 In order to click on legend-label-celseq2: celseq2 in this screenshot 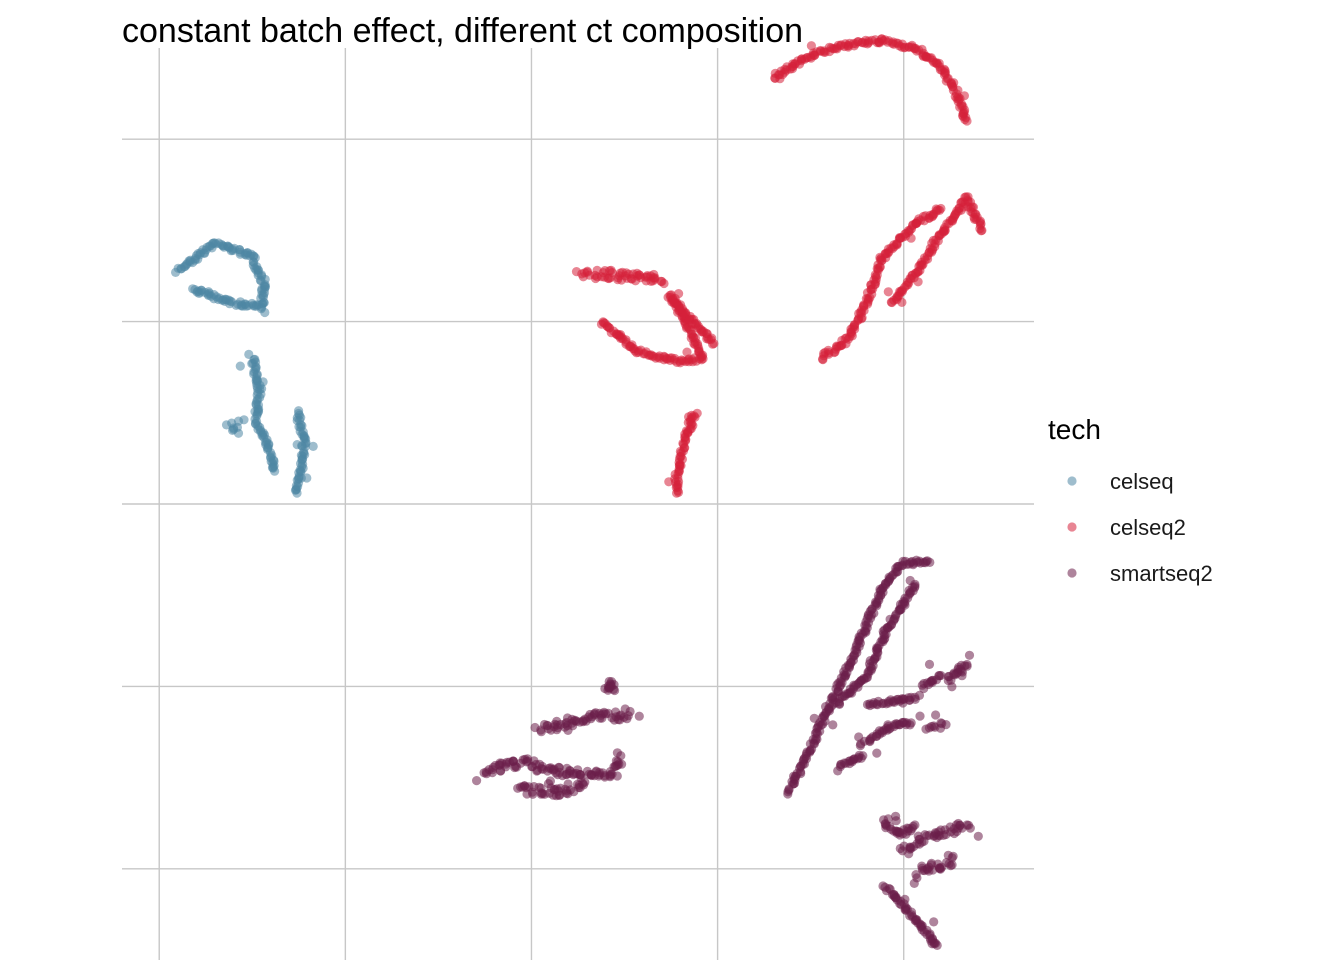, I will do `click(1148, 527)`.